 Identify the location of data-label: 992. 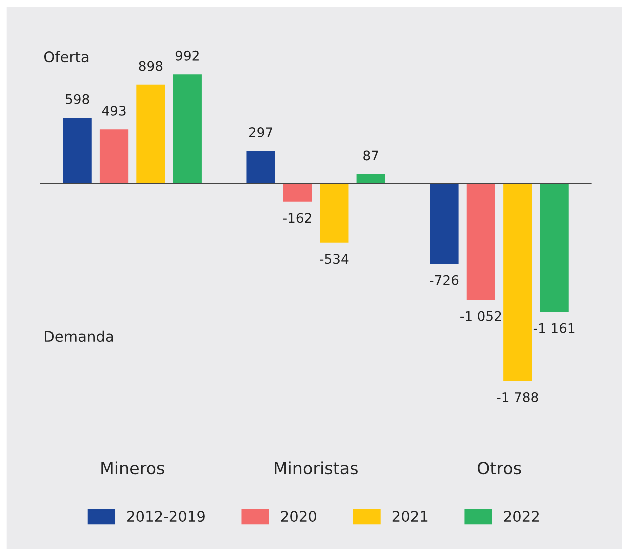
(187, 55).